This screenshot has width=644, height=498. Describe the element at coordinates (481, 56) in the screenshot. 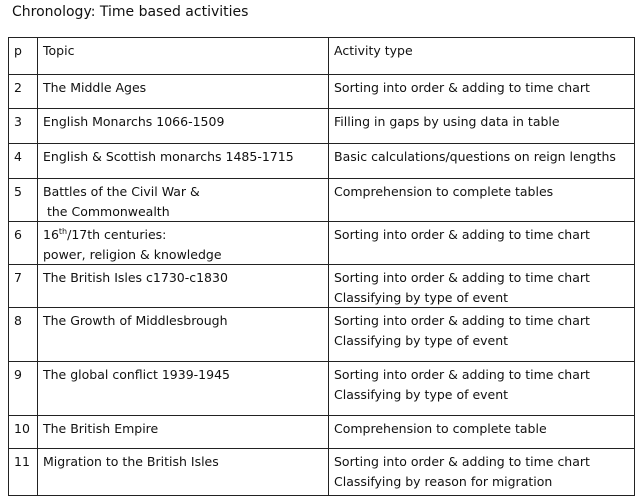

I see `header-activity-type: Activity type` at that location.